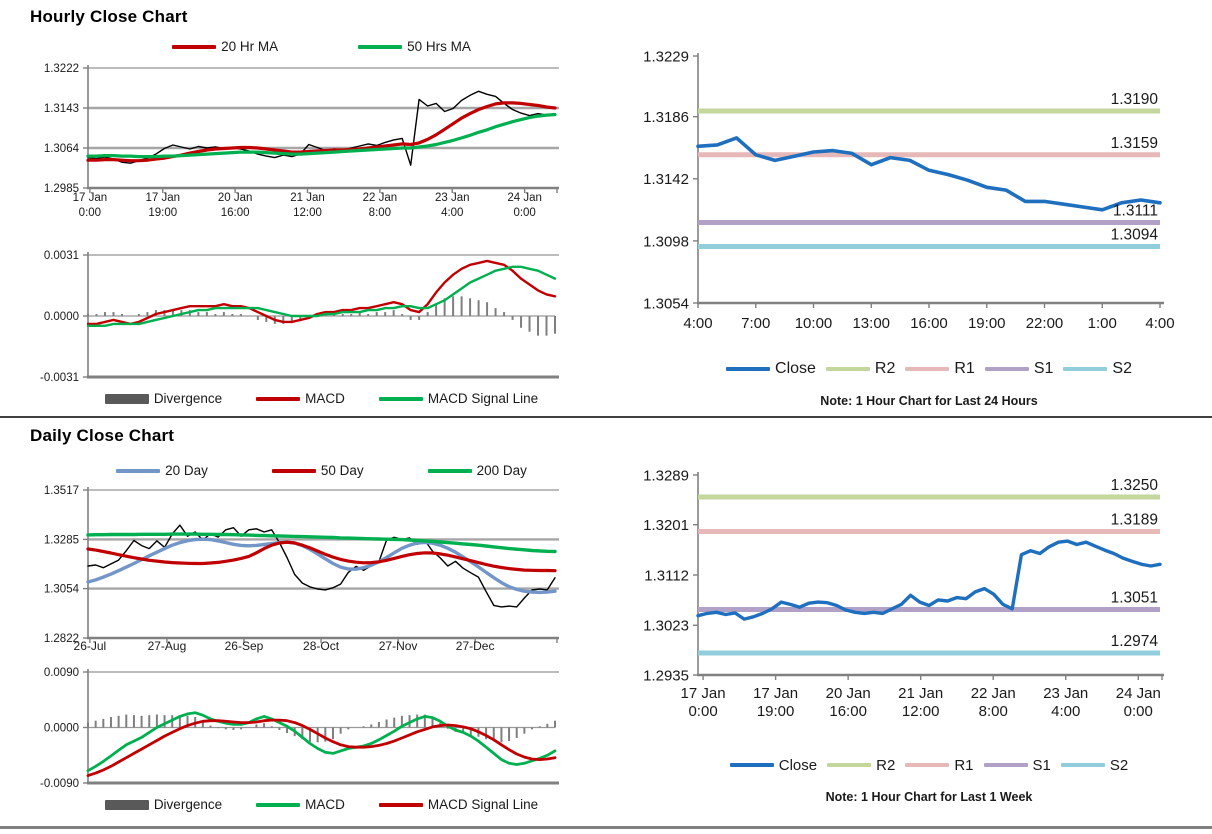 Image resolution: width=1212 pixels, height=834 pixels. I want to click on legend-item-20-day: 20 Day, so click(162, 471).